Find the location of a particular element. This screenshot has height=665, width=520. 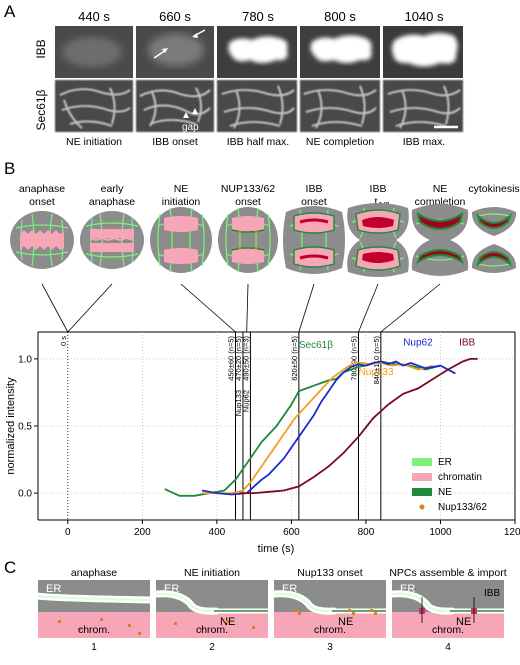

caption-3: IBB half max. is located at coordinates (258, 142).